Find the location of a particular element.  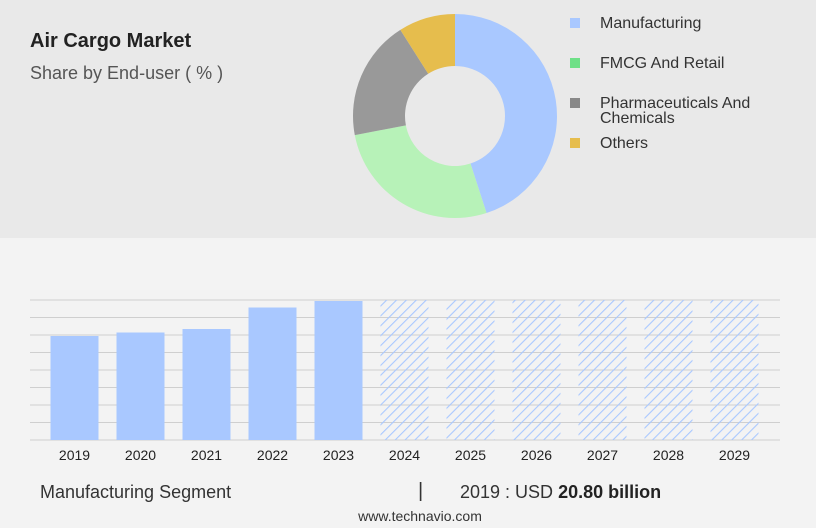

source-link: www.technavio.com is located at coordinates (420, 516).